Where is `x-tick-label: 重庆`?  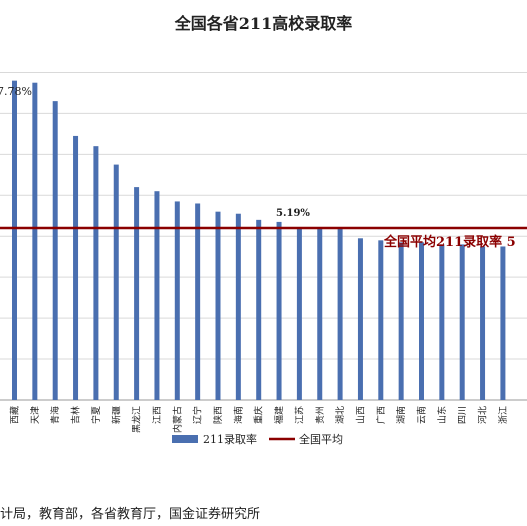
x-tick-label: 重庆 is located at coordinates (259, 415).